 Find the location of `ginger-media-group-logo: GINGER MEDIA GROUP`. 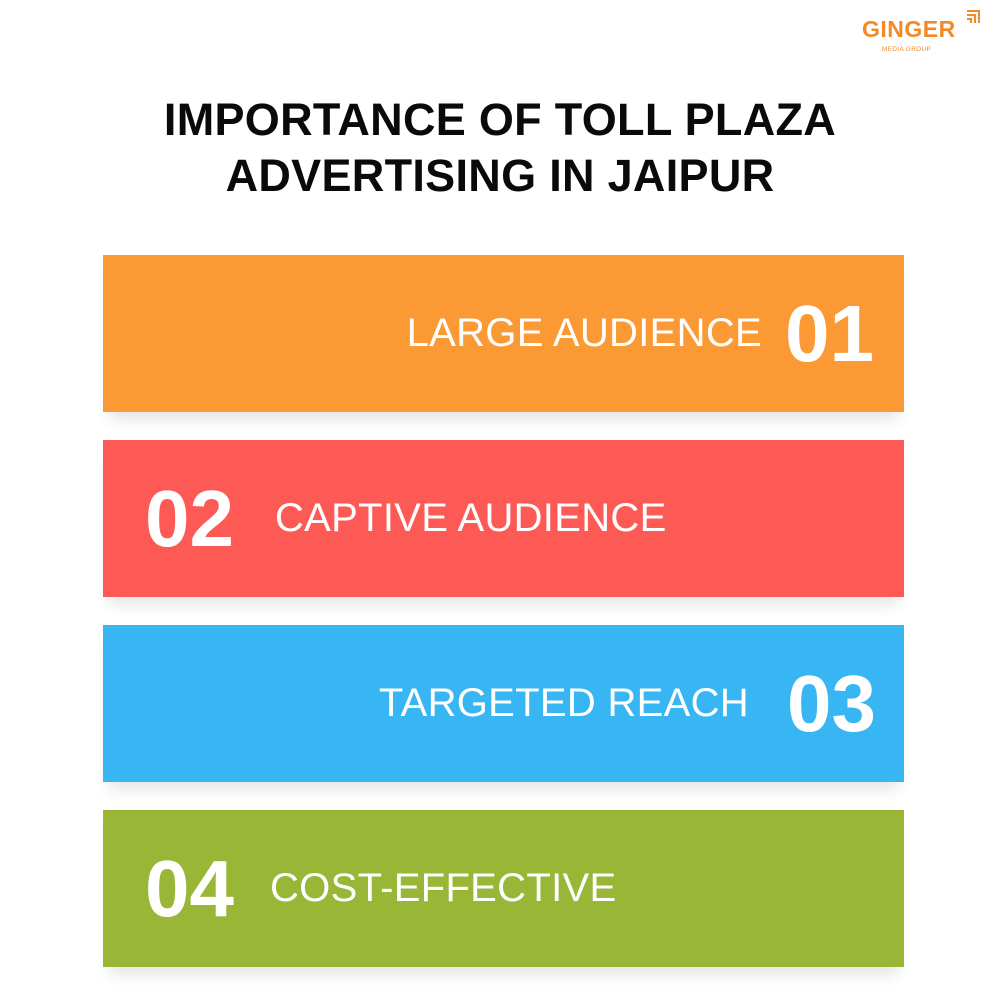

ginger-media-group-logo: GINGER MEDIA GROUP is located at coordinates (922, 35).